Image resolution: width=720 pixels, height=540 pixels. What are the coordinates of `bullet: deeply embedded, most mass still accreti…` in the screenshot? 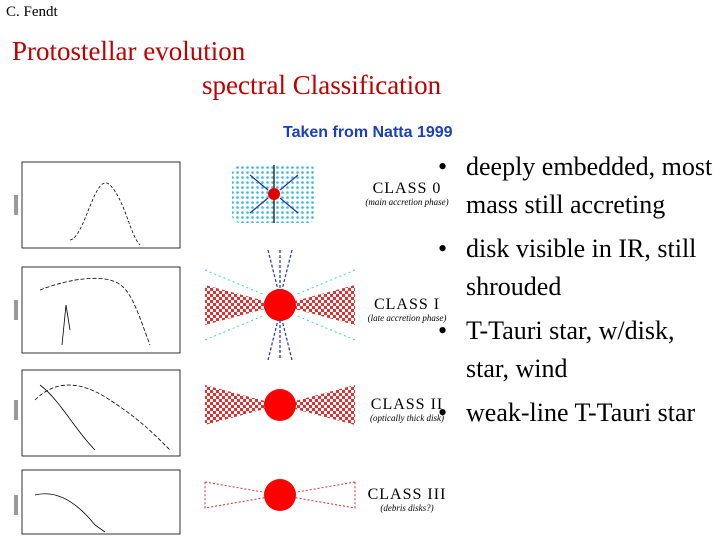 It's located at (574, 186).